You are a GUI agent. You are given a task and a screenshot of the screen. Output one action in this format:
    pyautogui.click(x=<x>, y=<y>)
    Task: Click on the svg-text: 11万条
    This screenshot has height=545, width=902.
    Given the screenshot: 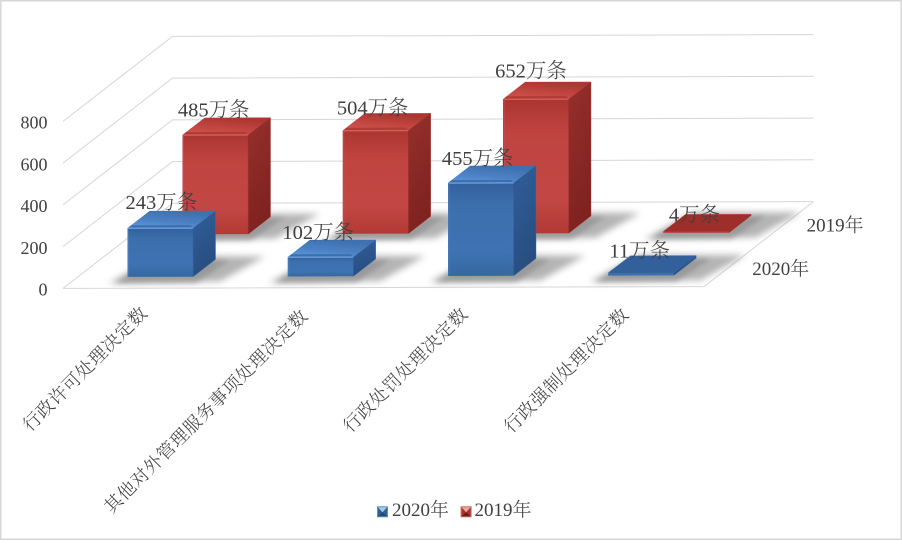 What is the action you would take?
    pyautogui.click(x=639, y=250)
    